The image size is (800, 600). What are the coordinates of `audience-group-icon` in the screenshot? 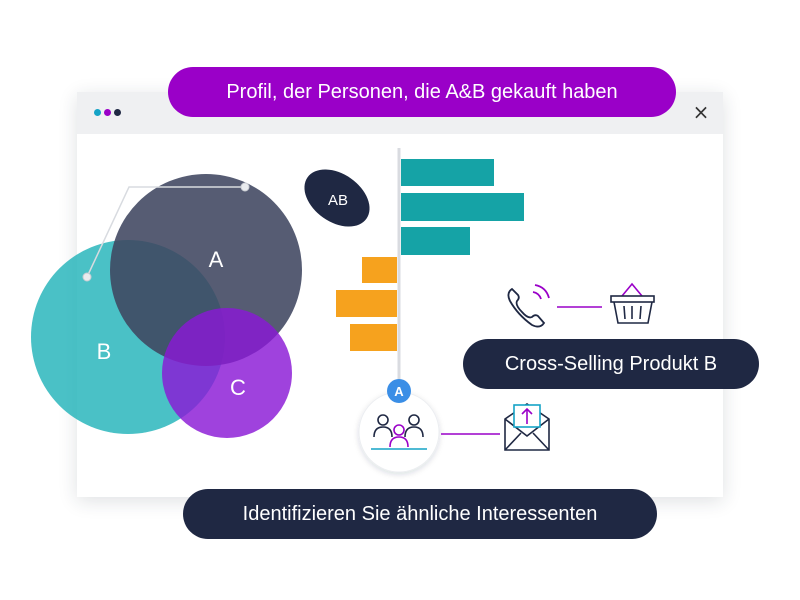 It's located at (399, 432).